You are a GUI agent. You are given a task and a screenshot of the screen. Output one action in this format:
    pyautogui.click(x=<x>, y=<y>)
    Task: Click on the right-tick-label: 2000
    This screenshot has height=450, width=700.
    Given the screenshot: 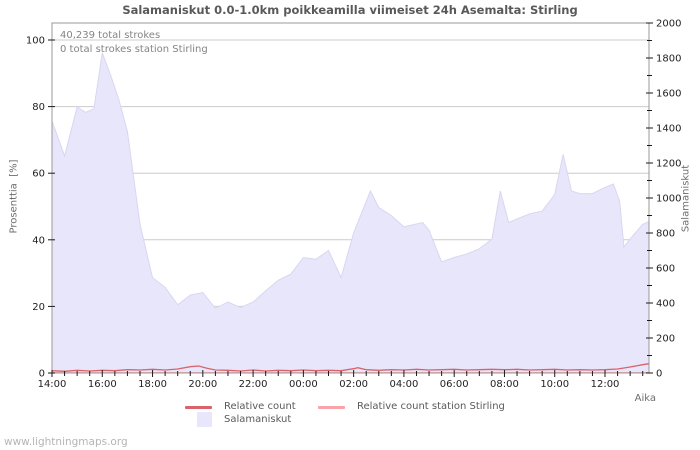 What is the action you would take?
    pyautogui.click(x=668, y=24)
    